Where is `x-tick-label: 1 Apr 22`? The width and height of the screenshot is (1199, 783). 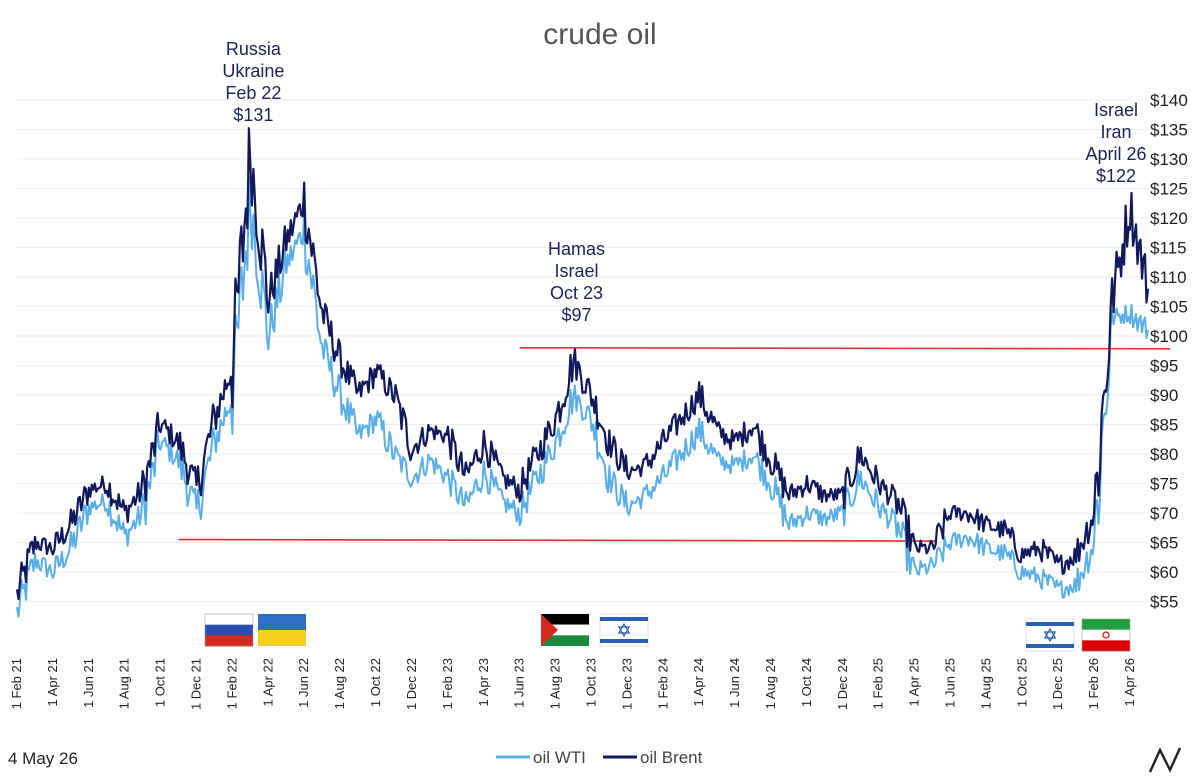
x-tick-label: 1 Apr 22 is located at coordinates (267, 682).